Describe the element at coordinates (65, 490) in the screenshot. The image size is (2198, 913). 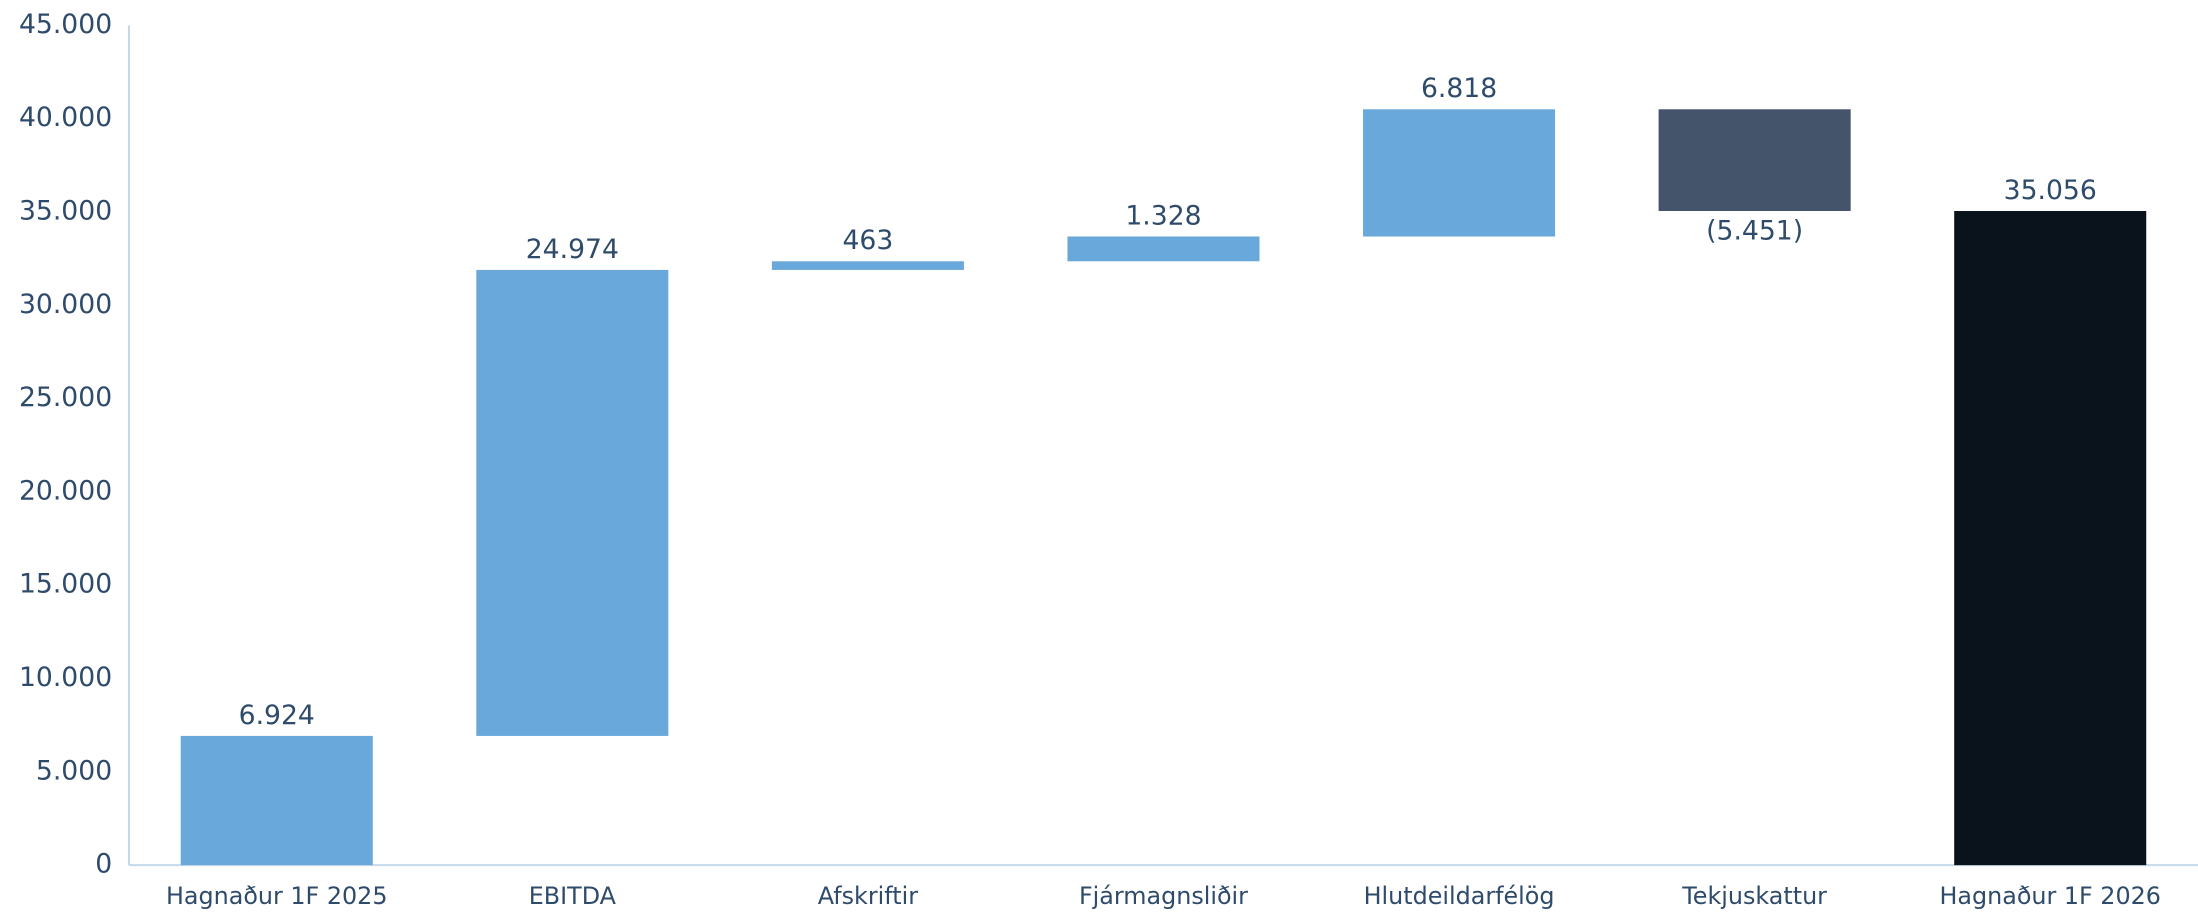
I see `y-tick-label: 20.000` at that location.